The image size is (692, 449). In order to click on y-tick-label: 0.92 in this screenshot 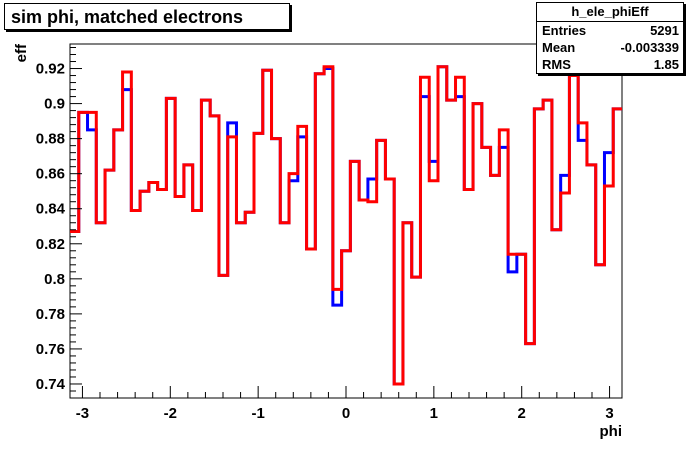, I will do `click(50, 69)`.